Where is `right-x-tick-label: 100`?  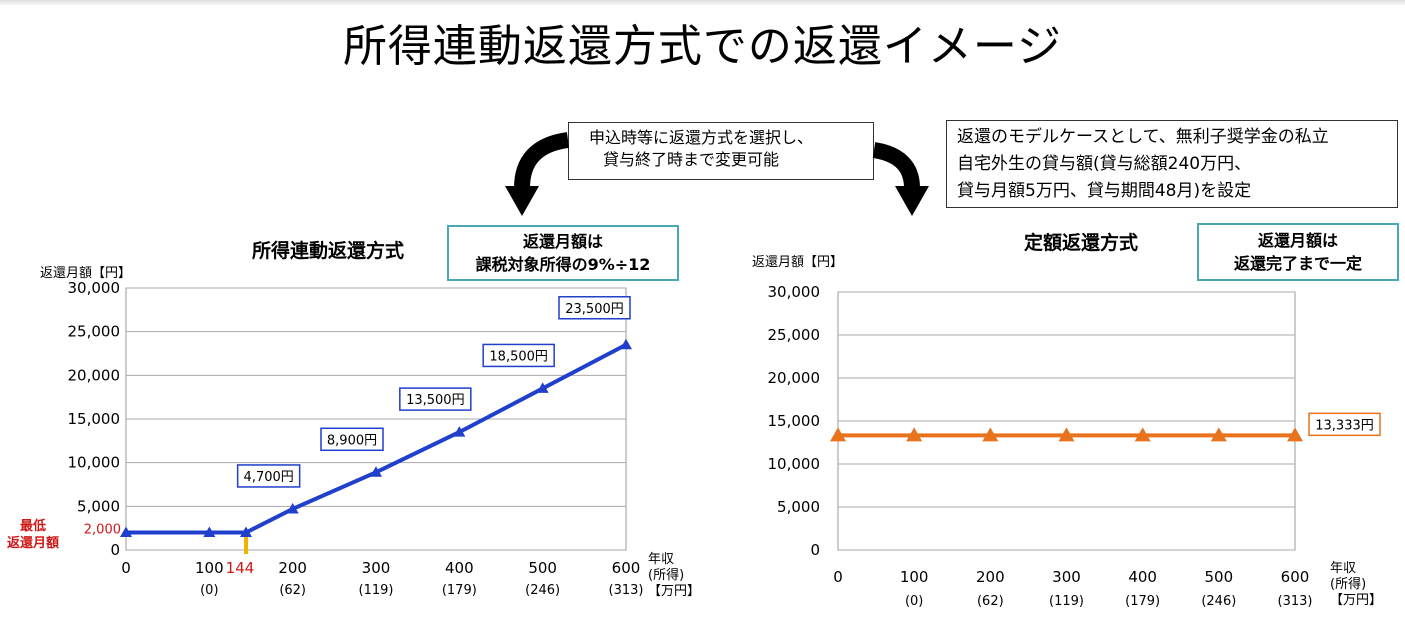 right-x-tick-label: 100 is located at coordinates (914, 577).